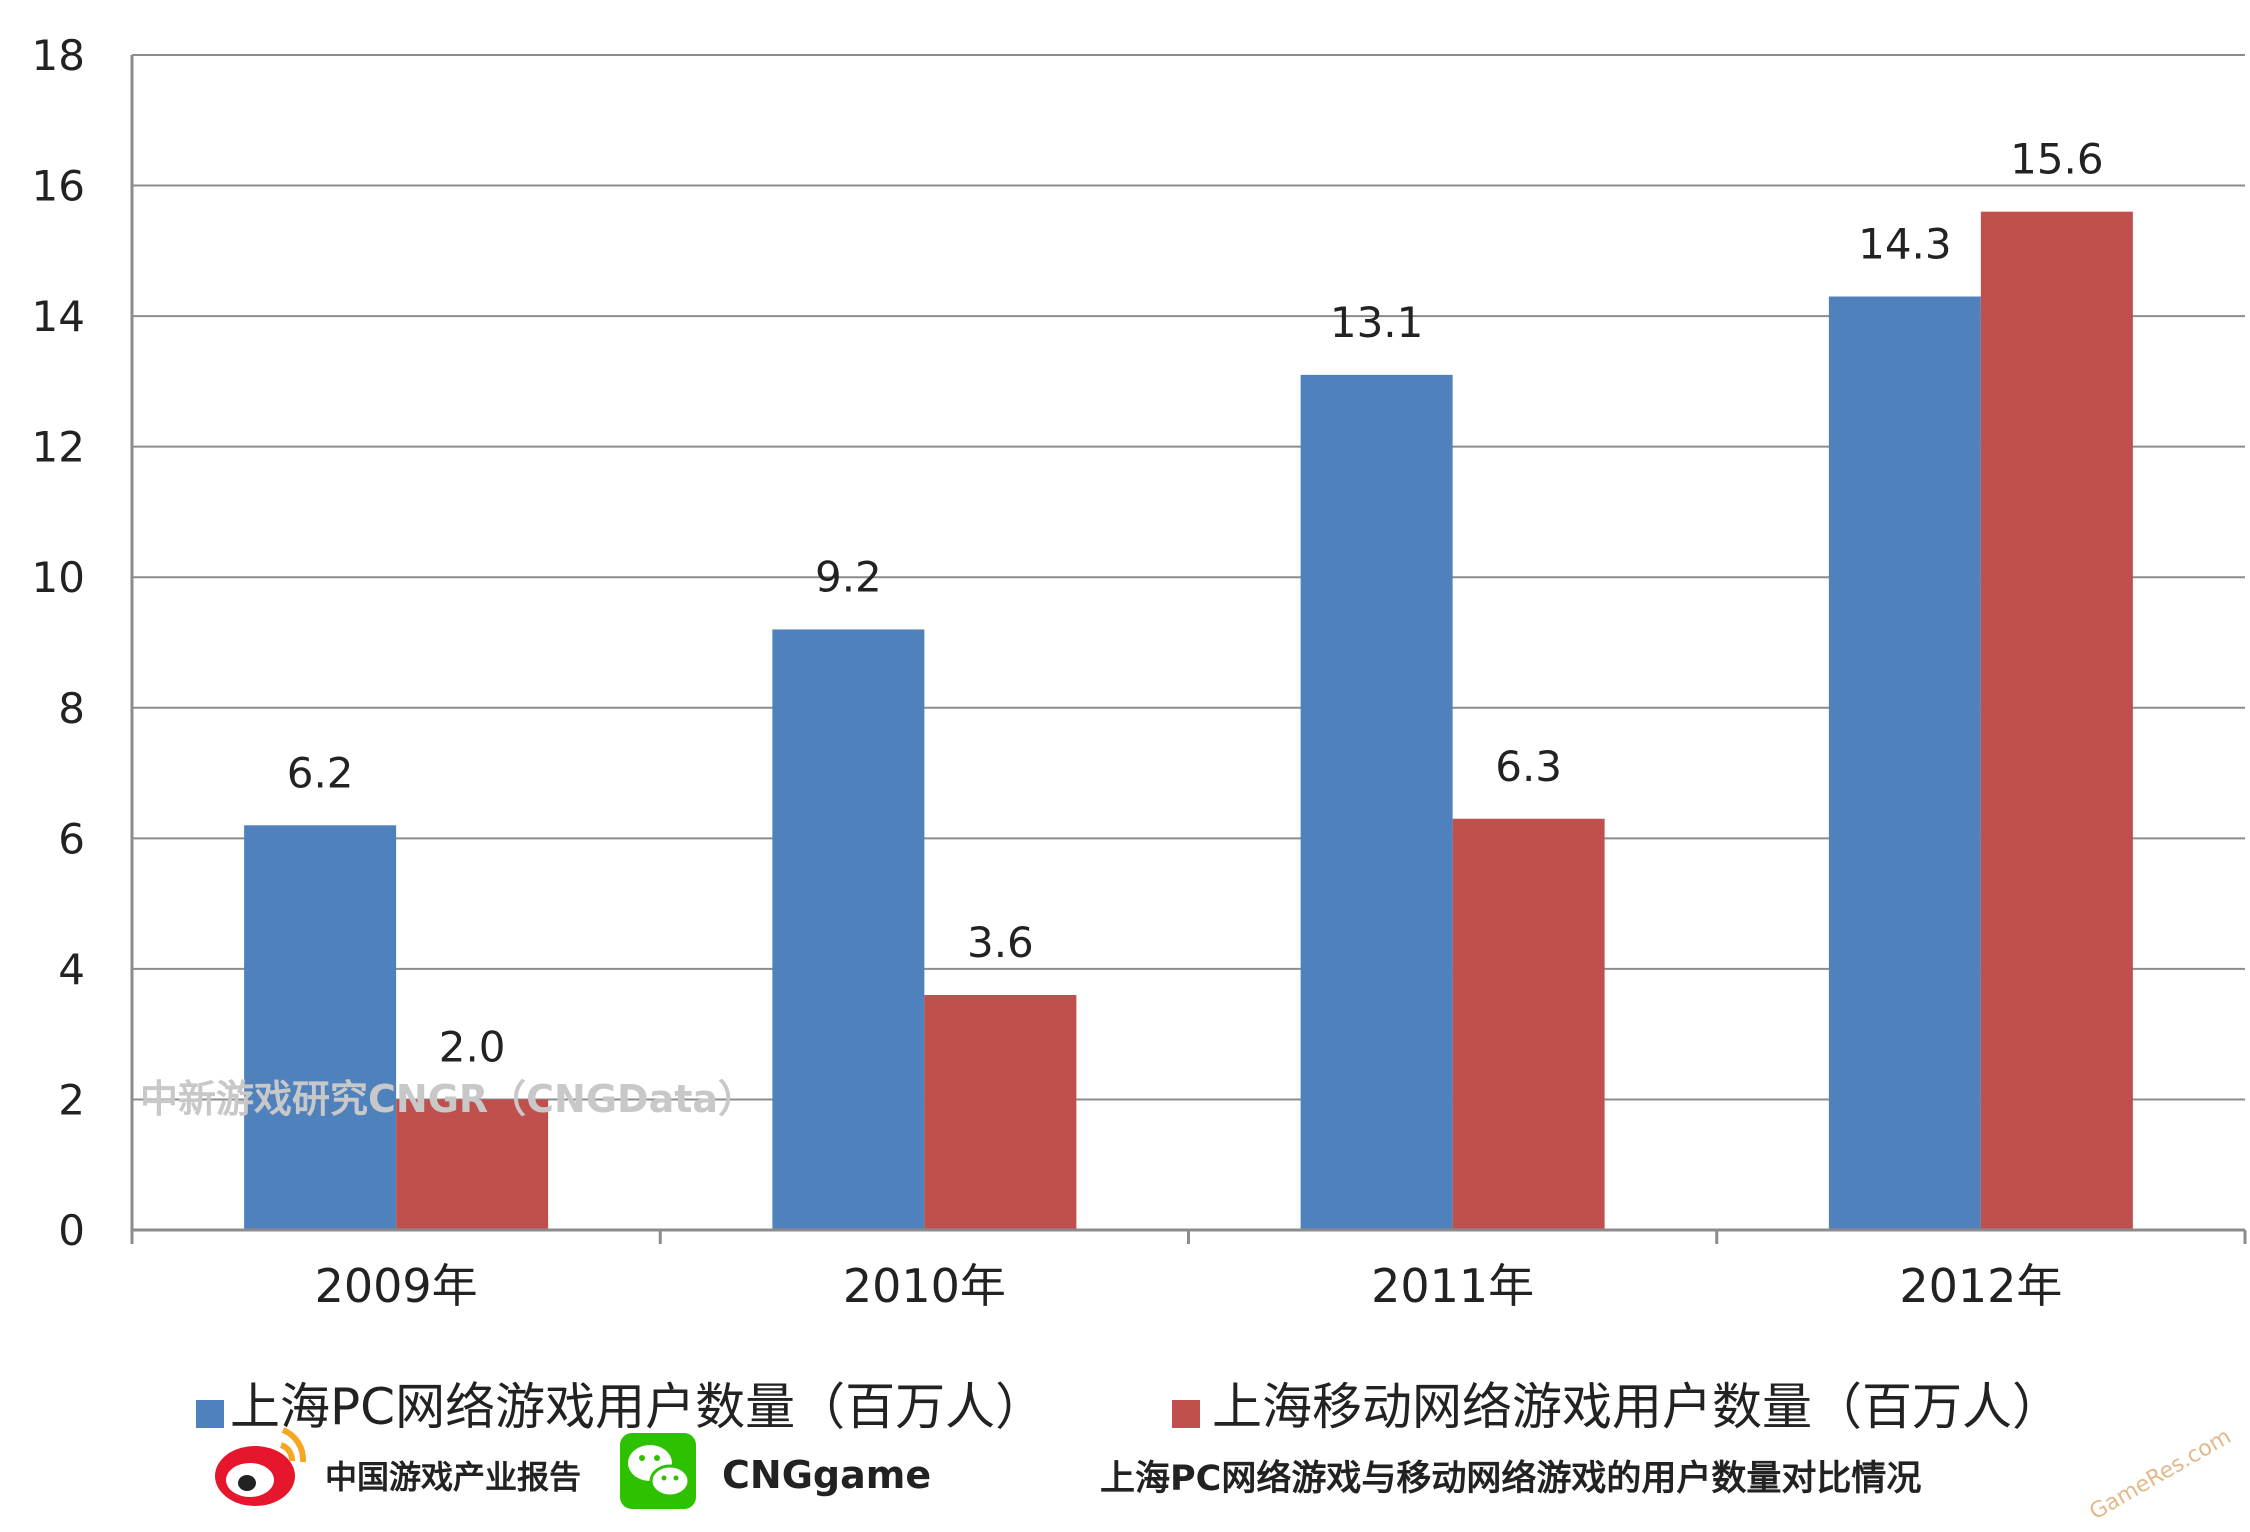  What do you see at coordinates (71, 1099) in the screenshot?
I see `y-tick-label: 2` at bounding box center [71, 1099].